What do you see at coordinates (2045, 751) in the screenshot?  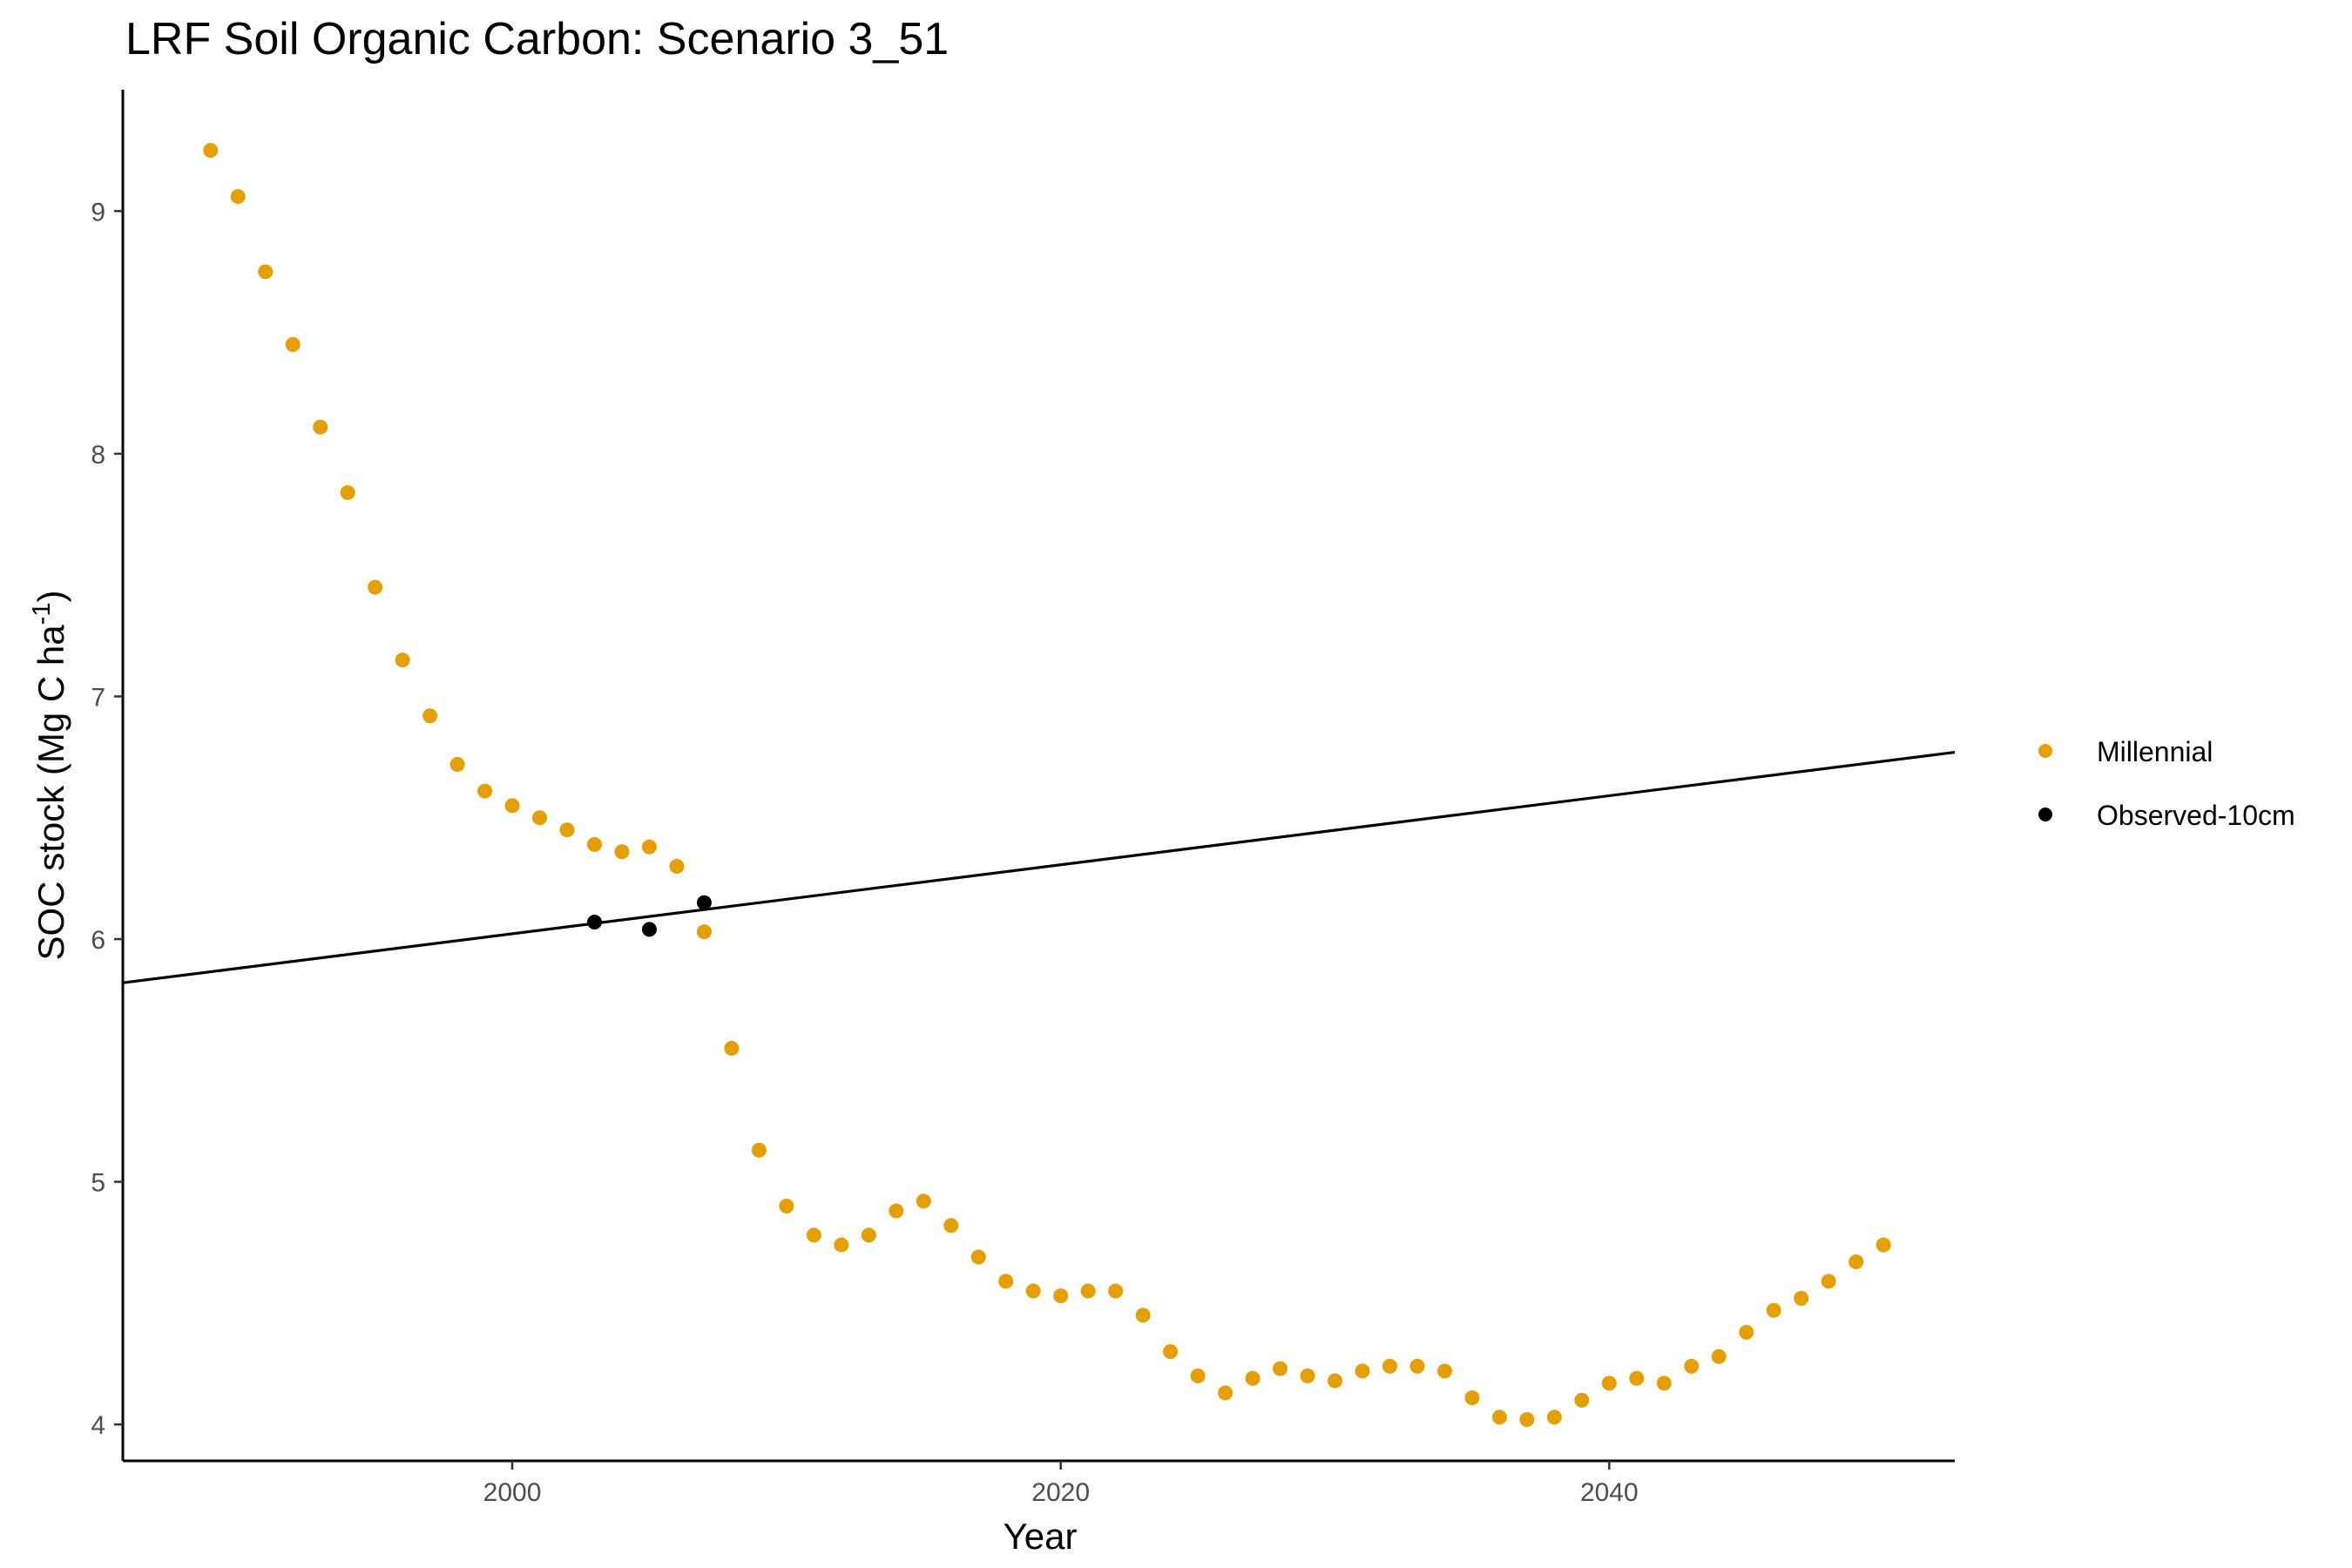 I see `legend-key-millennial` at bounding box center [2045, 751].